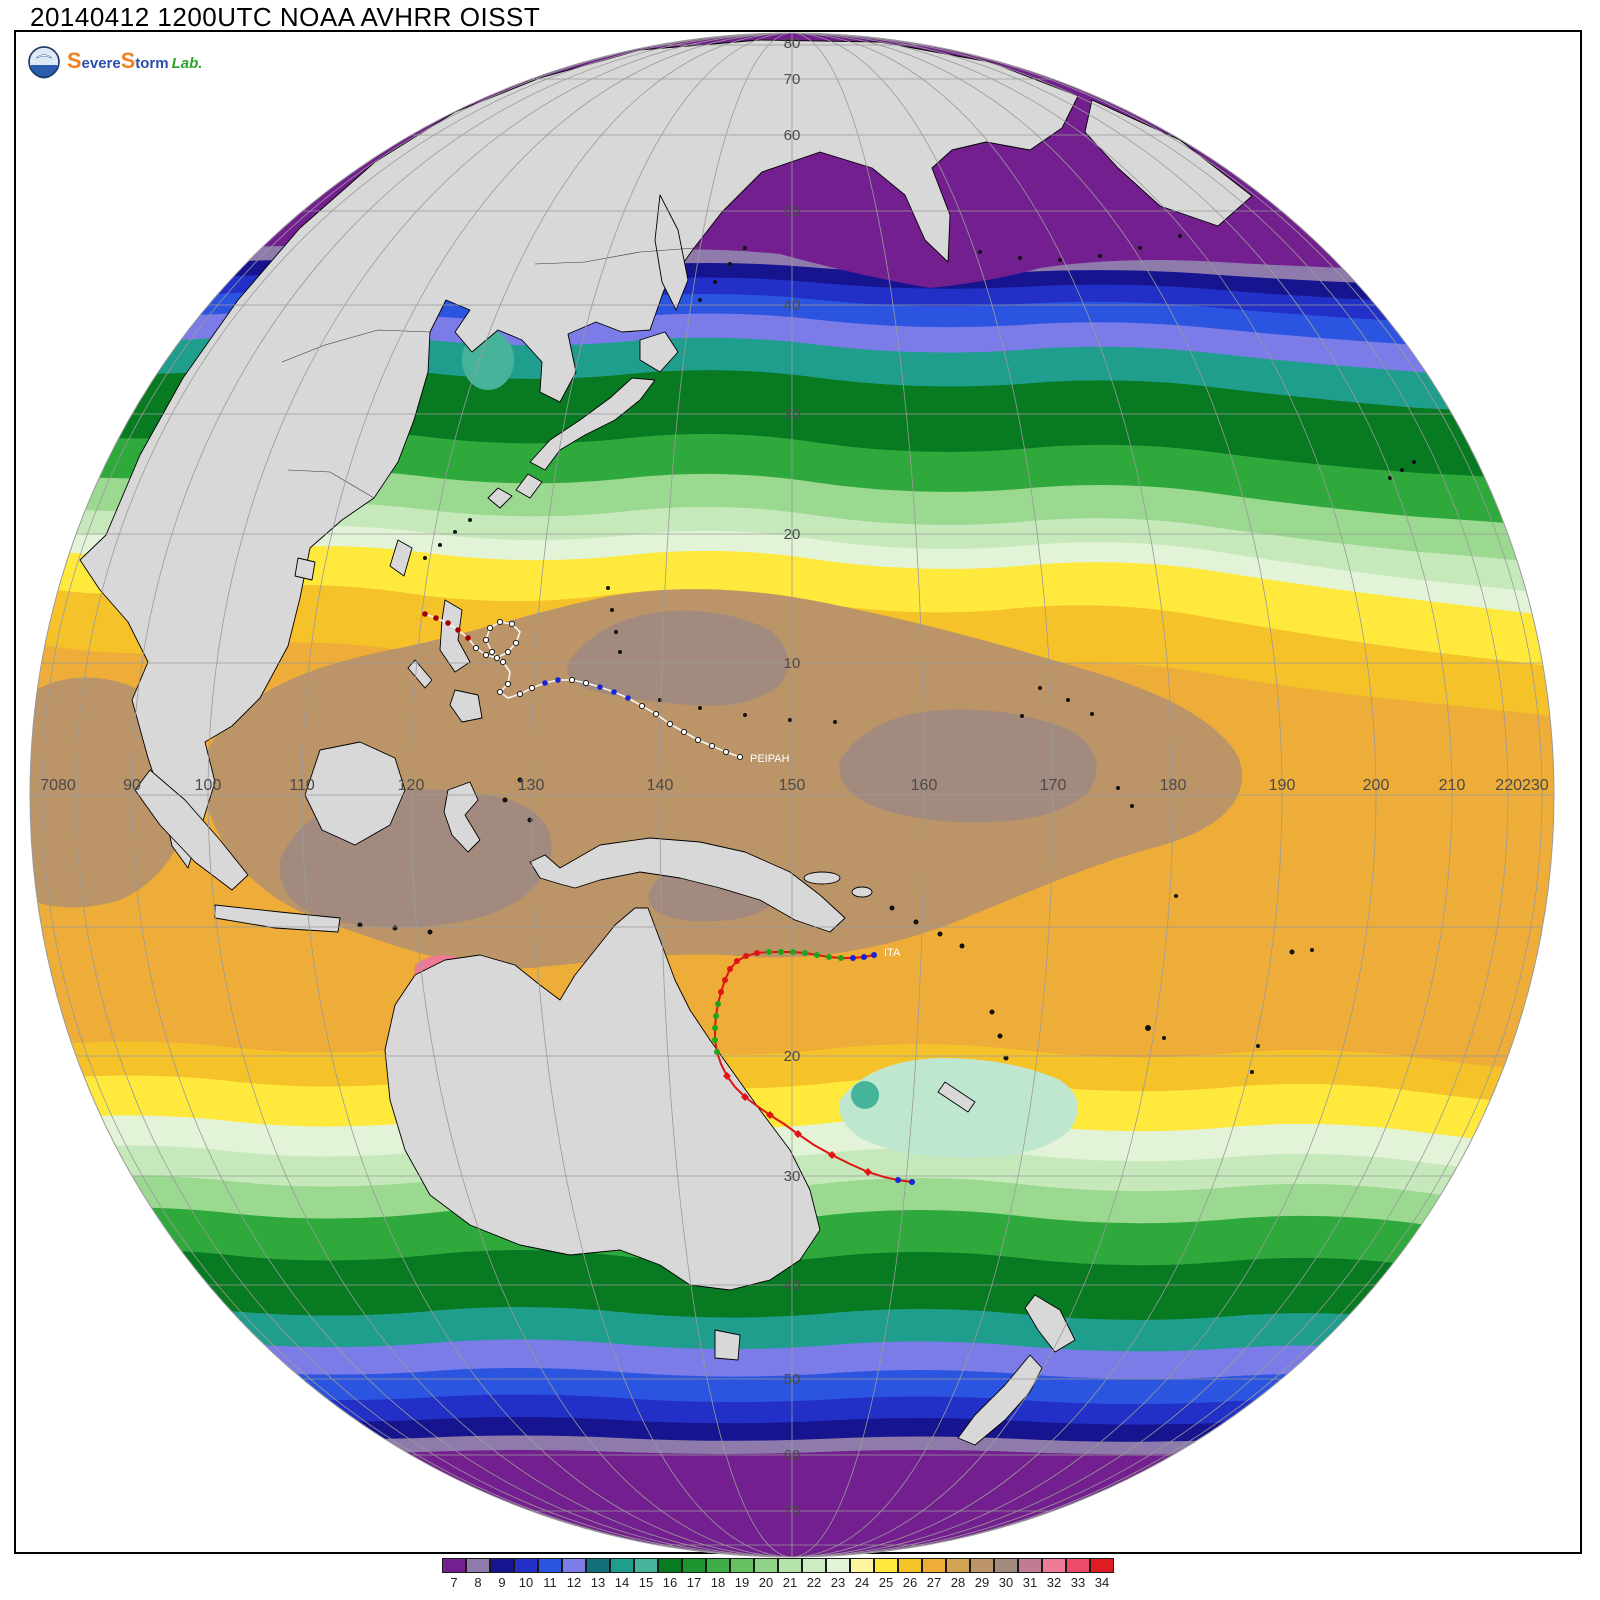 Image resolution: width=1600 pixels, height=1600 pixels. Describe the element at coordinates (717, 1574) in the screenshot. I see `colorbar-cell: 18` at that location.